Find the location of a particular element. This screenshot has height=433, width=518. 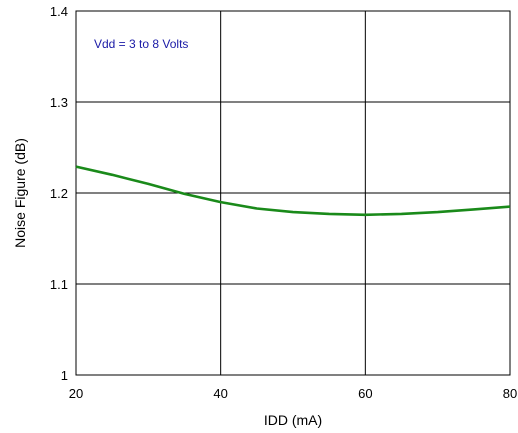

y-tick-labels: 1 1.1 1.2 1.3 1.4 is located at coordinates (59, 193).